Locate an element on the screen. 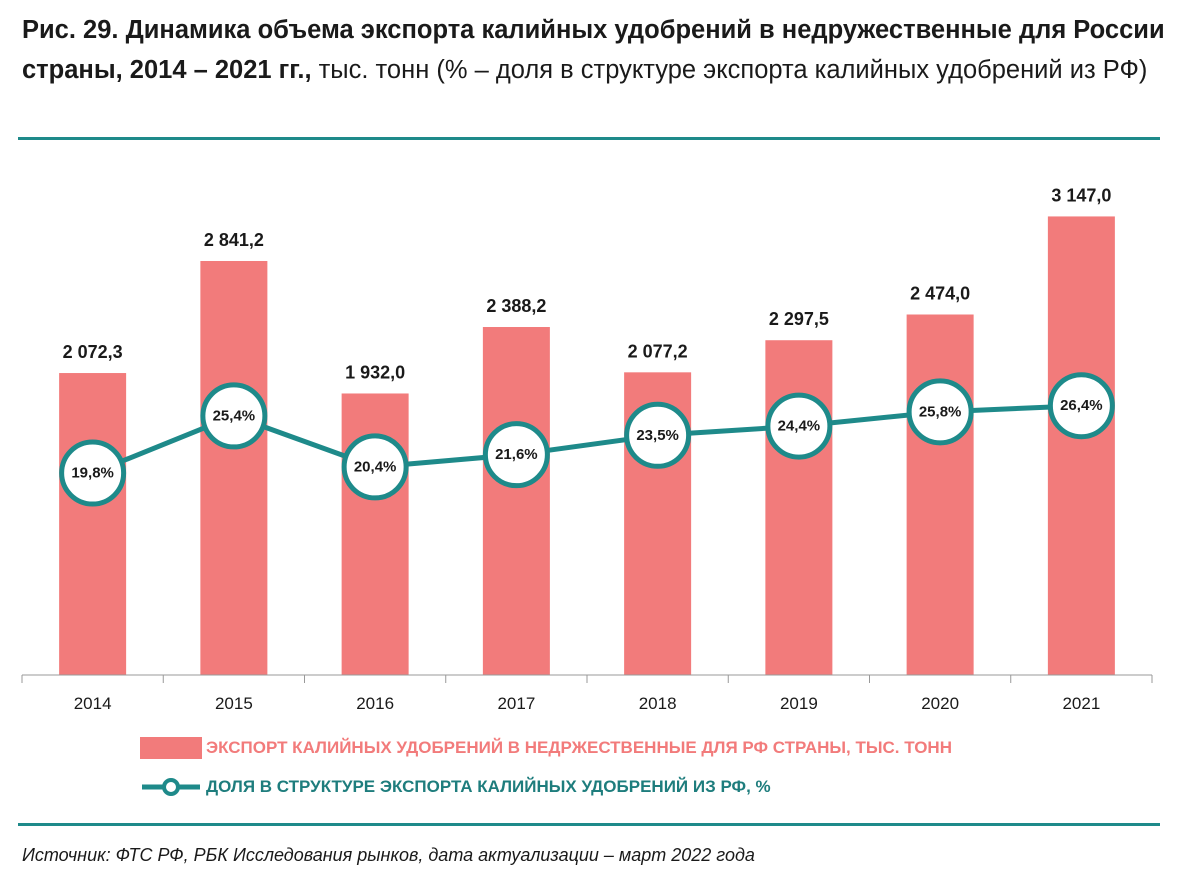 Image resolution: width=1200 pixels, height=879 pixels. x-tick-label-2021: 2021 is located at coordinates (1081, 703).